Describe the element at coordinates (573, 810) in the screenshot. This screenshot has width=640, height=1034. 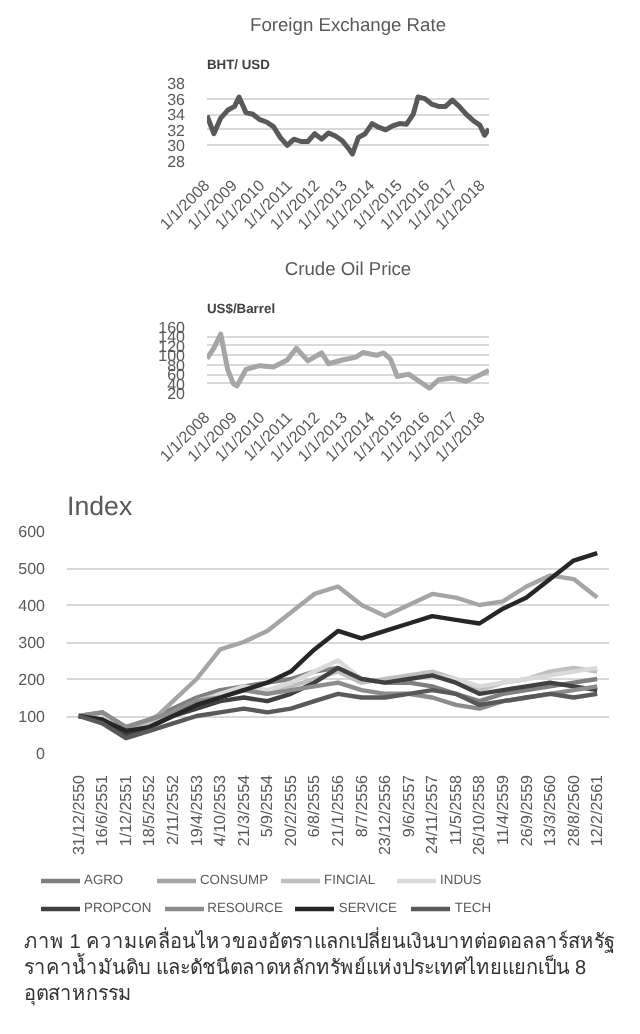
I see `x-tick-label: 28/8/2560` at that location.